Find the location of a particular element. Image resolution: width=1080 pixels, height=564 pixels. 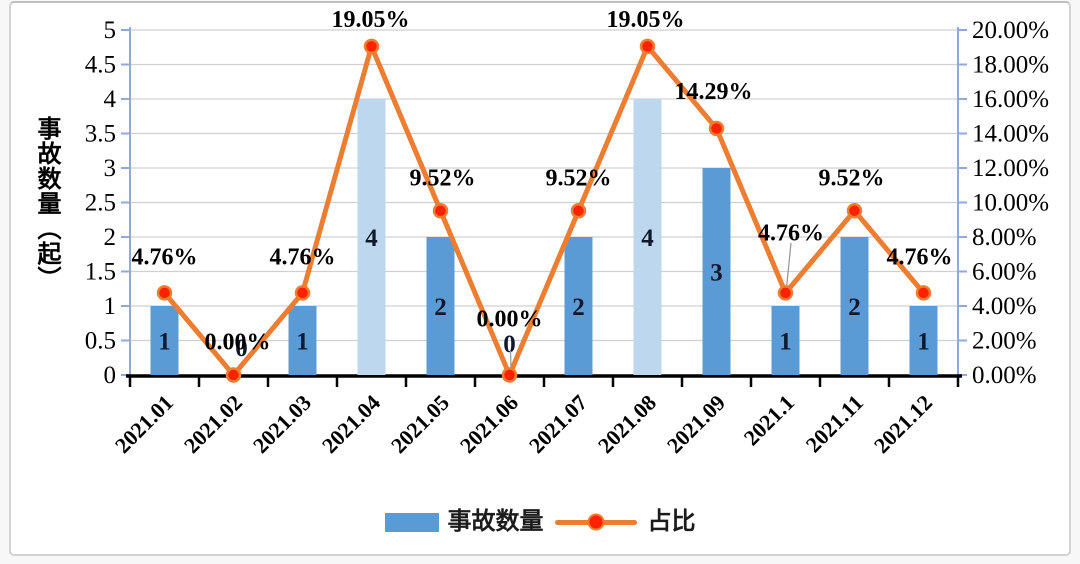

x-tick-label: 2021.05 is located at coordinates (420, 424).